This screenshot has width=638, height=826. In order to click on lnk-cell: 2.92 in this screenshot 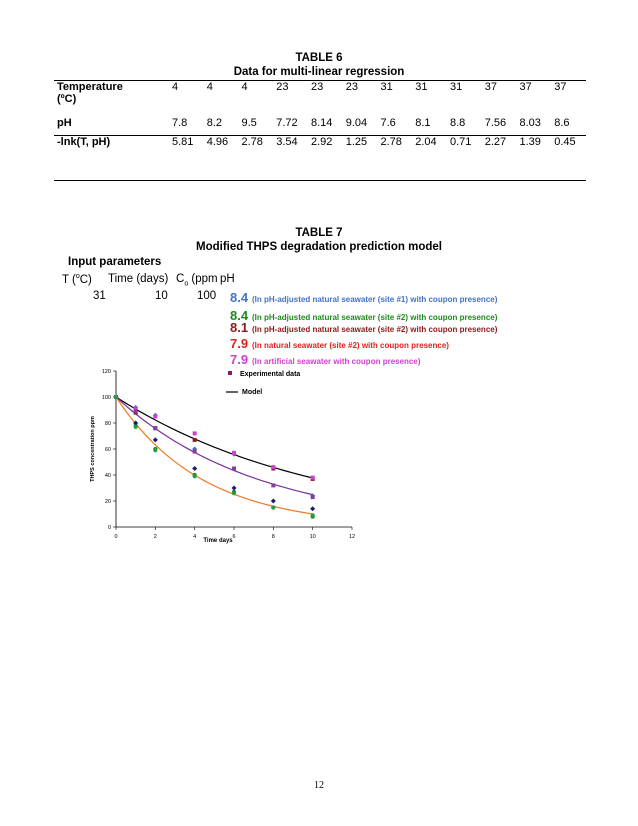, I will do `click(325, 158)`.